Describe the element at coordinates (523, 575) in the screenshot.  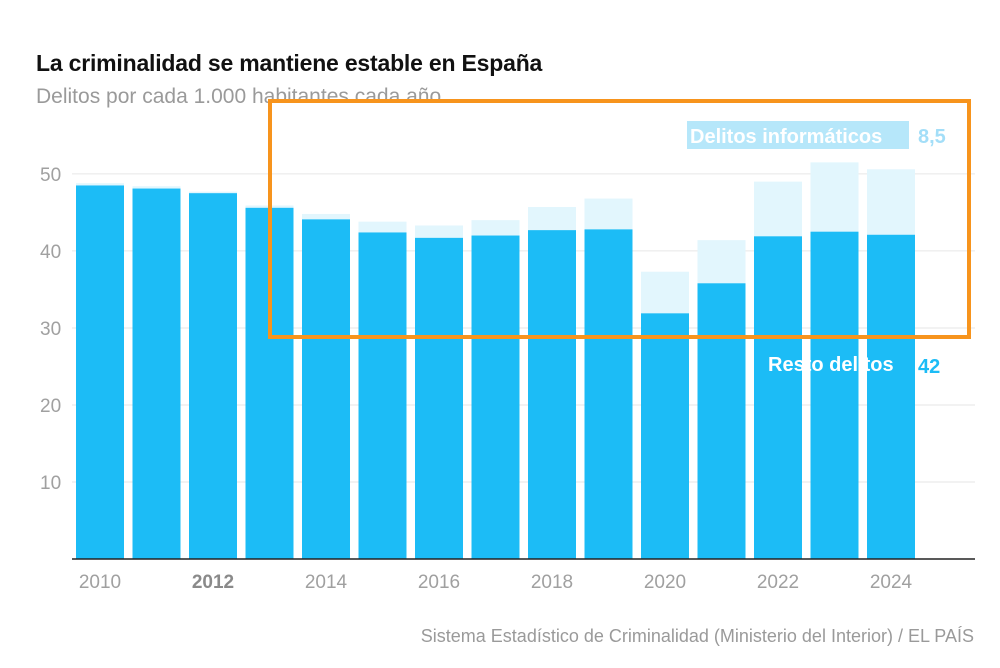
I see `x-axis: 2010 2012 2014 2016 2018 2020 2022 2024` at that location.